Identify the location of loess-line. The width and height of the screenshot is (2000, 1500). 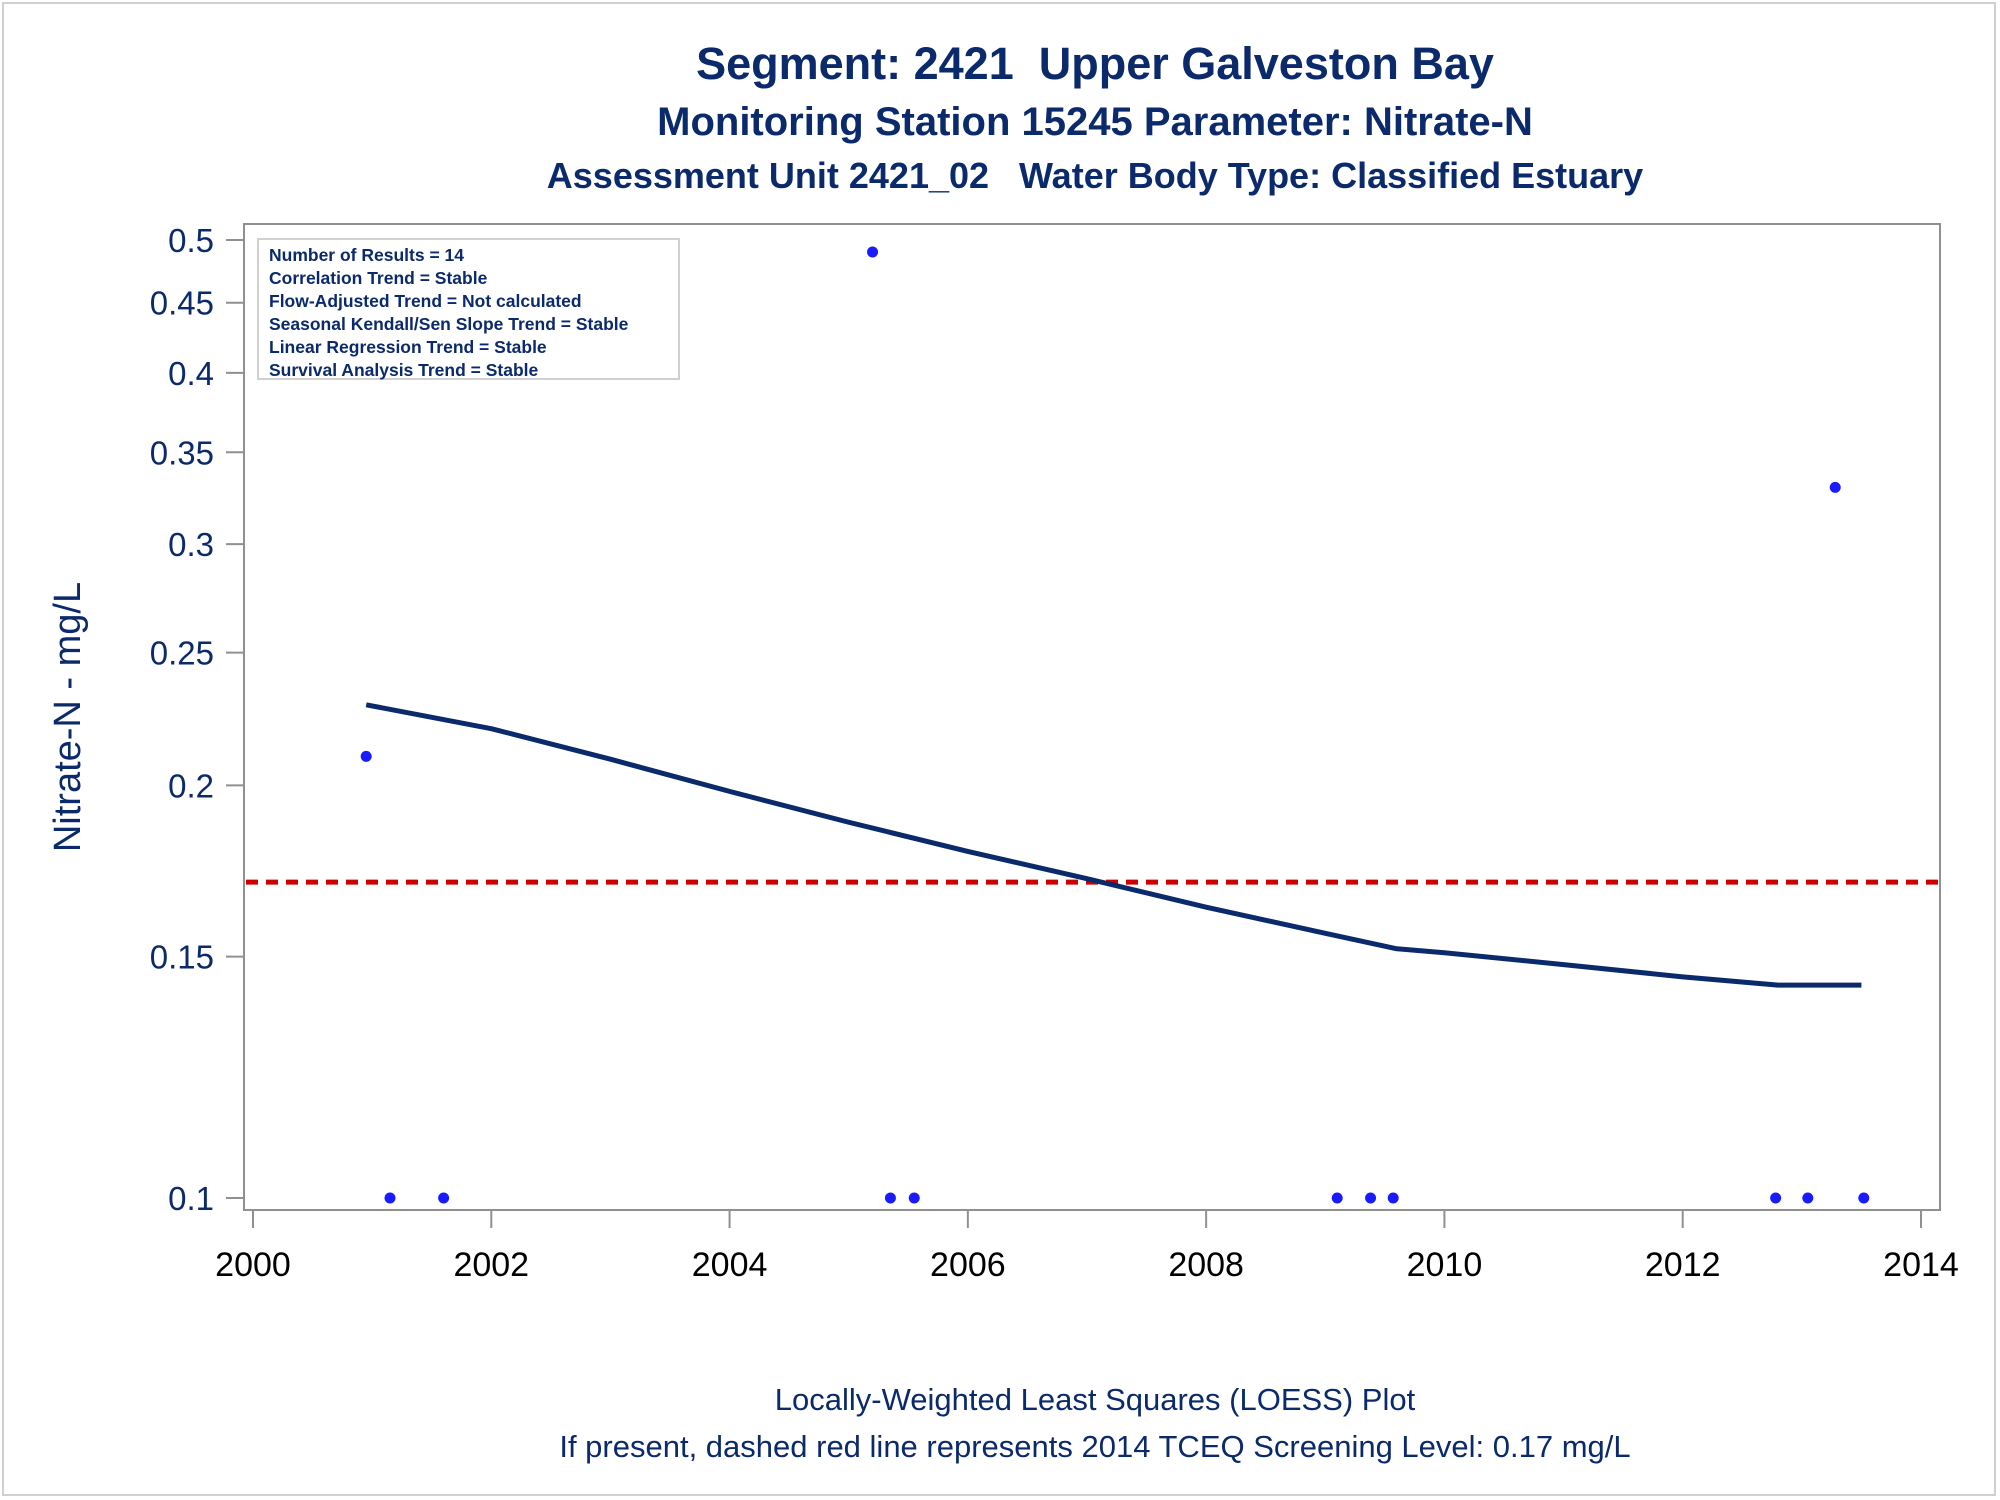
(1113, 845).